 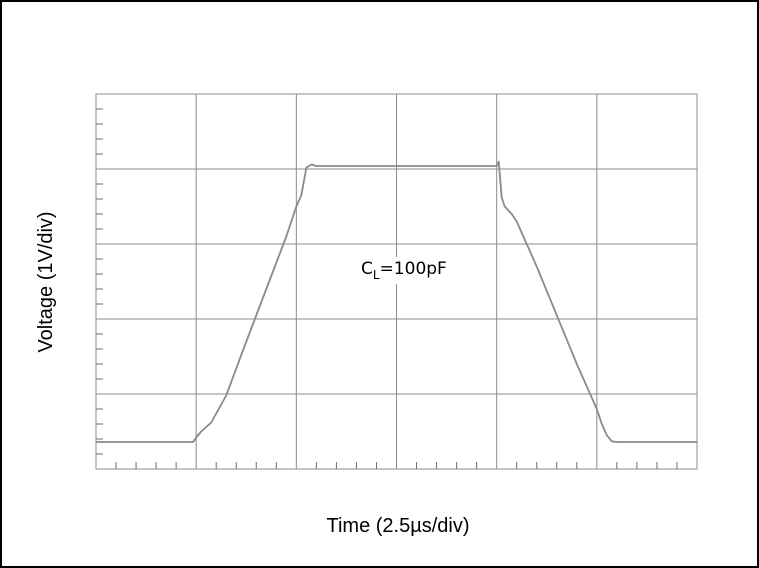 I want to click on x-axis-title: Time (2.5µs/div), so click(x=397, y=526).